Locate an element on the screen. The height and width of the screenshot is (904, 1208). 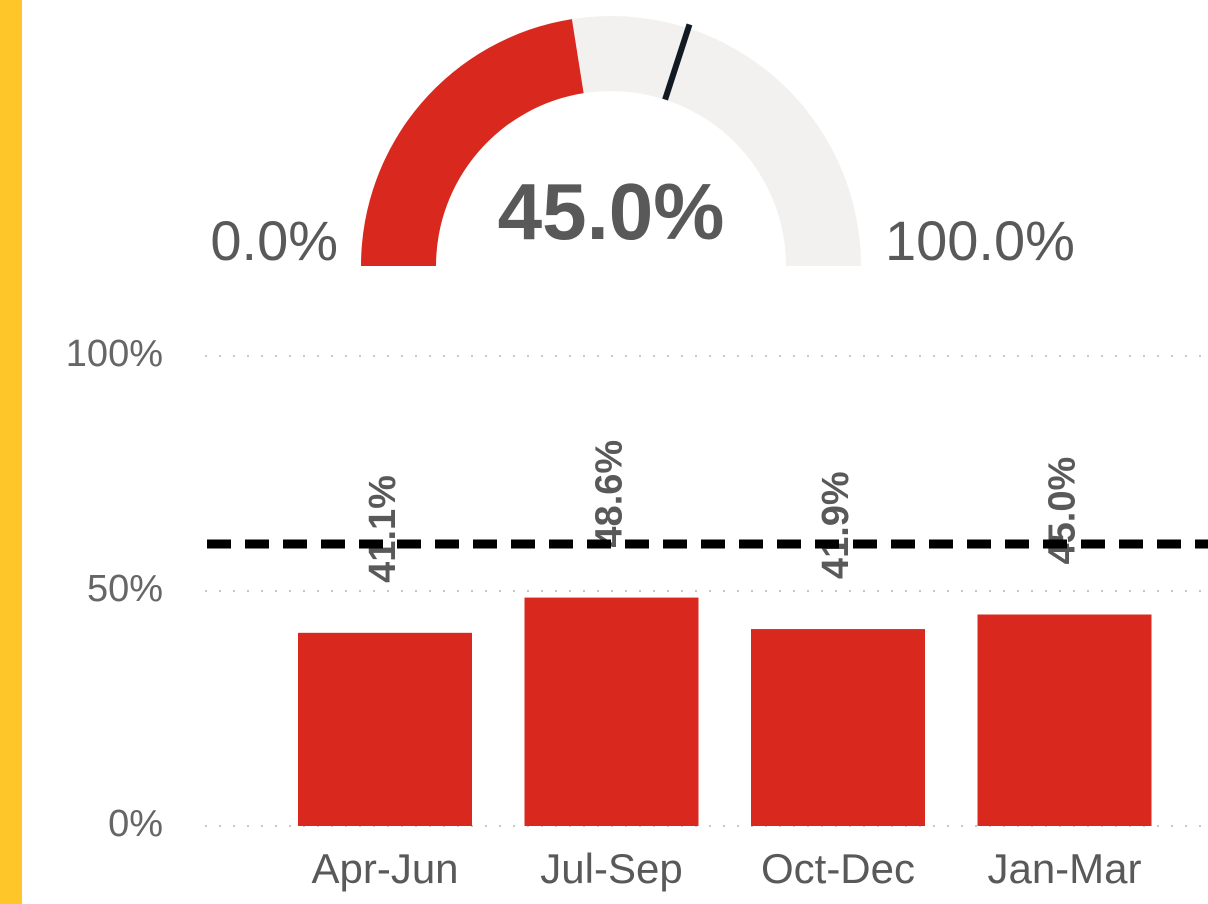
data-label: 41.9% is located at coordinates (836, 525).